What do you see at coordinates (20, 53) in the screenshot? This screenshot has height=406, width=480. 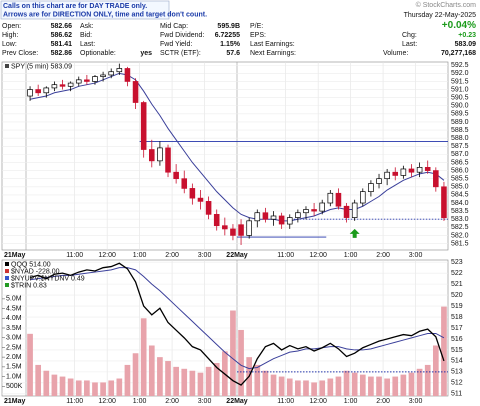 I see `quote-label: Prev Close:` at bounding box center [20, 53].